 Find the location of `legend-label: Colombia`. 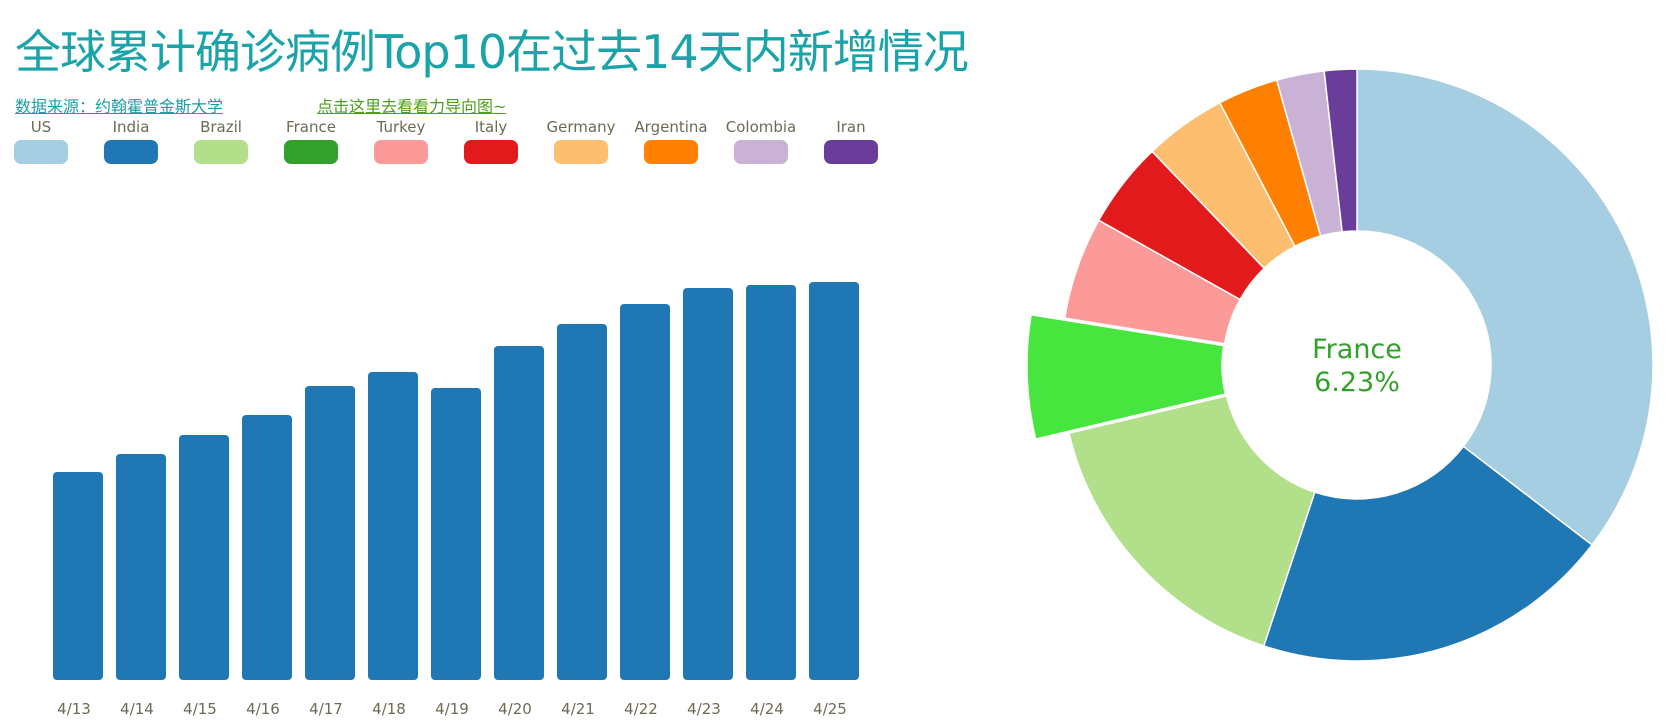

legend-label: Colombia is located at coordinates (761, 127).